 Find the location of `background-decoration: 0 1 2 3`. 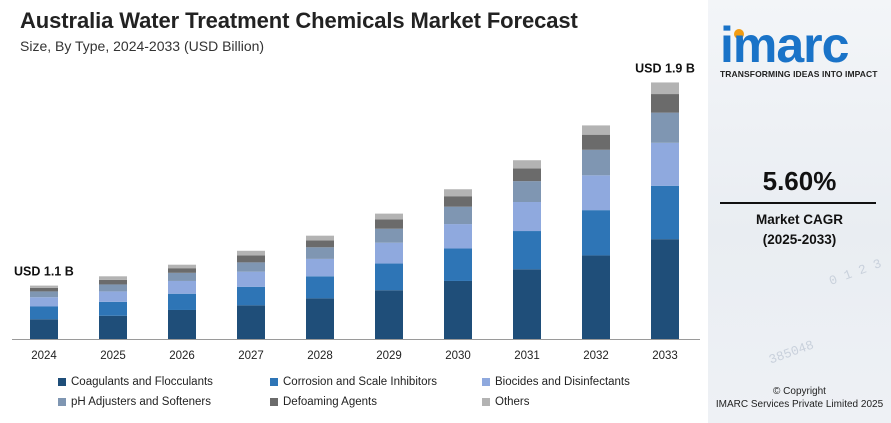

background-decoration: 0 1 2 3 is located at coordinates (855, 272).